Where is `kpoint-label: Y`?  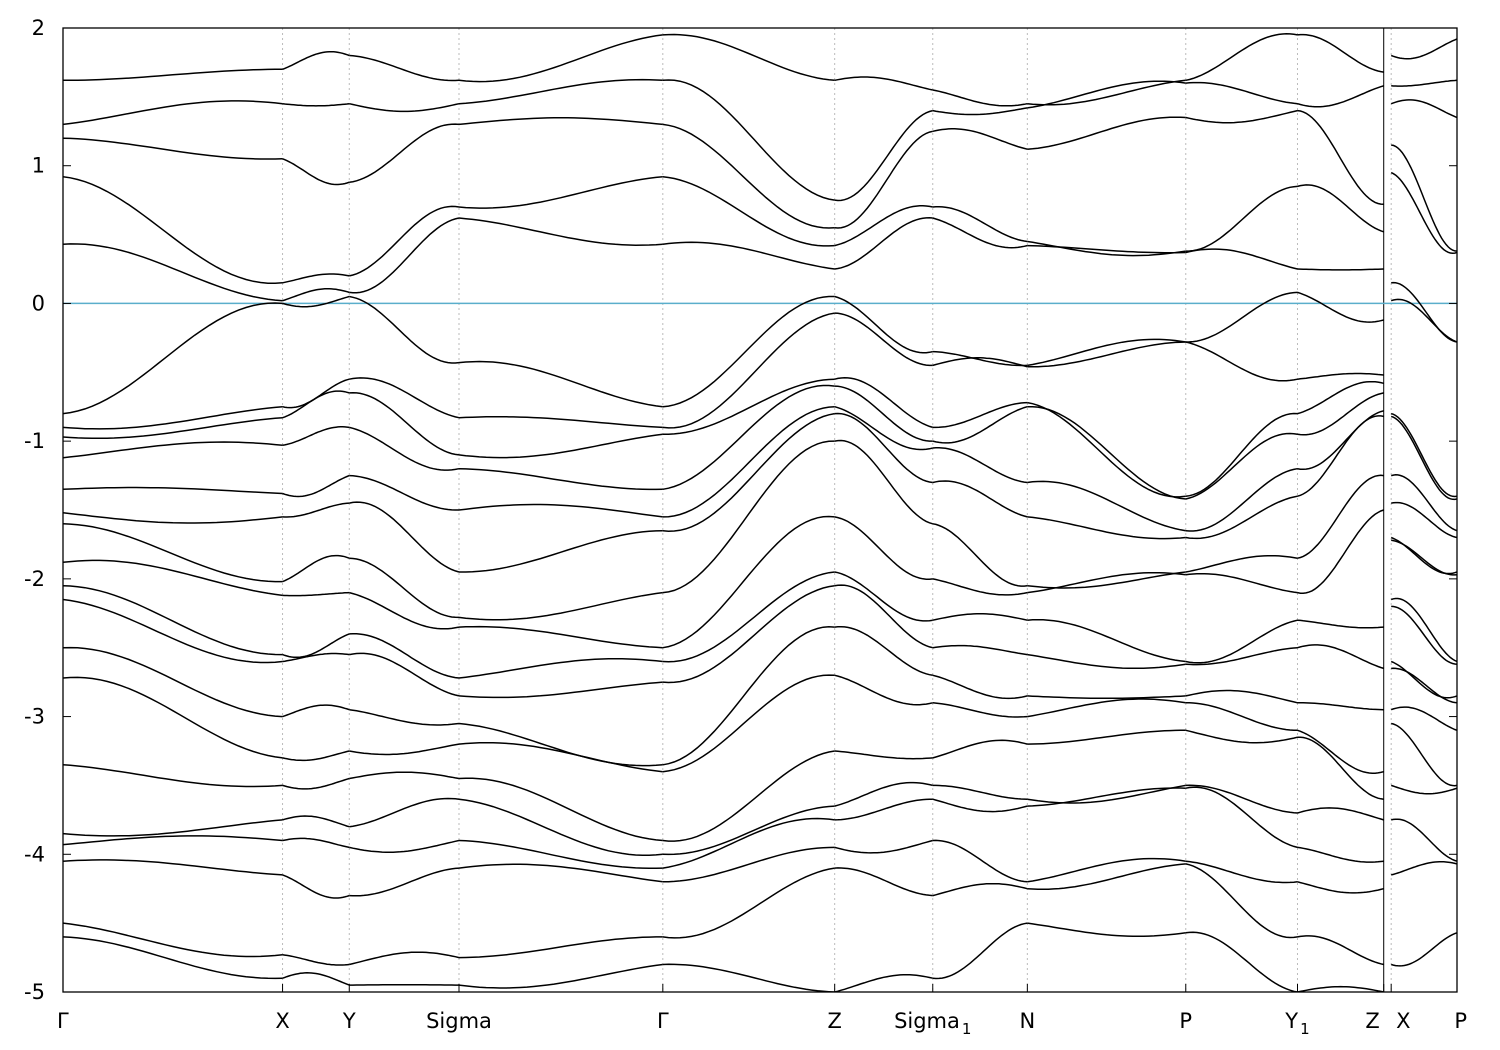
kpoint-label: Y is located at coordinates (349, 1021).